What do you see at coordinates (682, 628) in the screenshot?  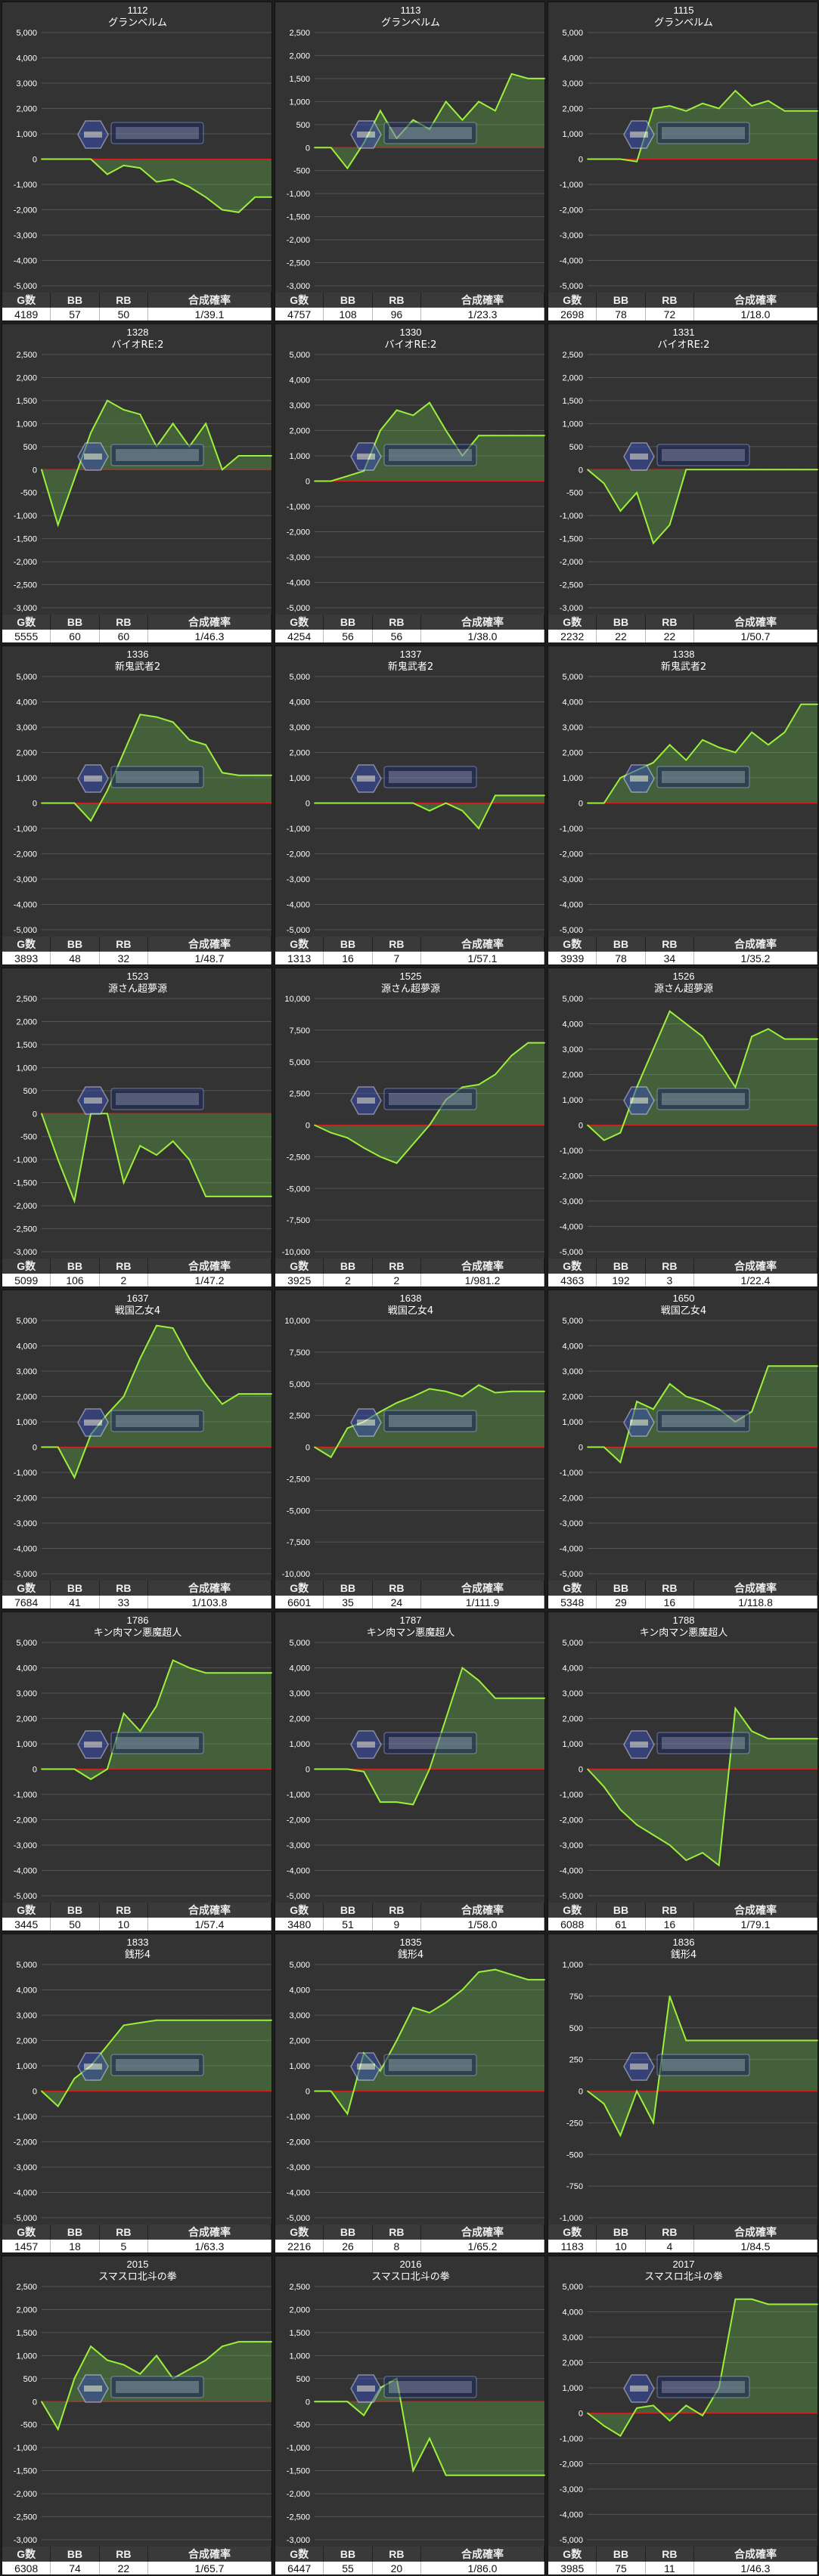 I see `stats-table: G数 BB RB 合成確率 2232 22 22 1/50.7` at bounding box center [682, 628].